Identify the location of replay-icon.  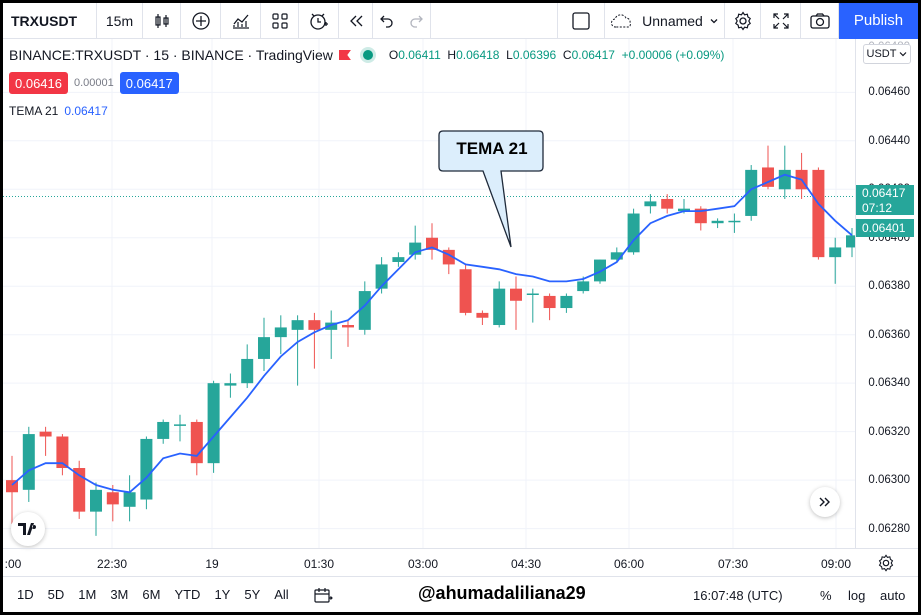
(356, 21).